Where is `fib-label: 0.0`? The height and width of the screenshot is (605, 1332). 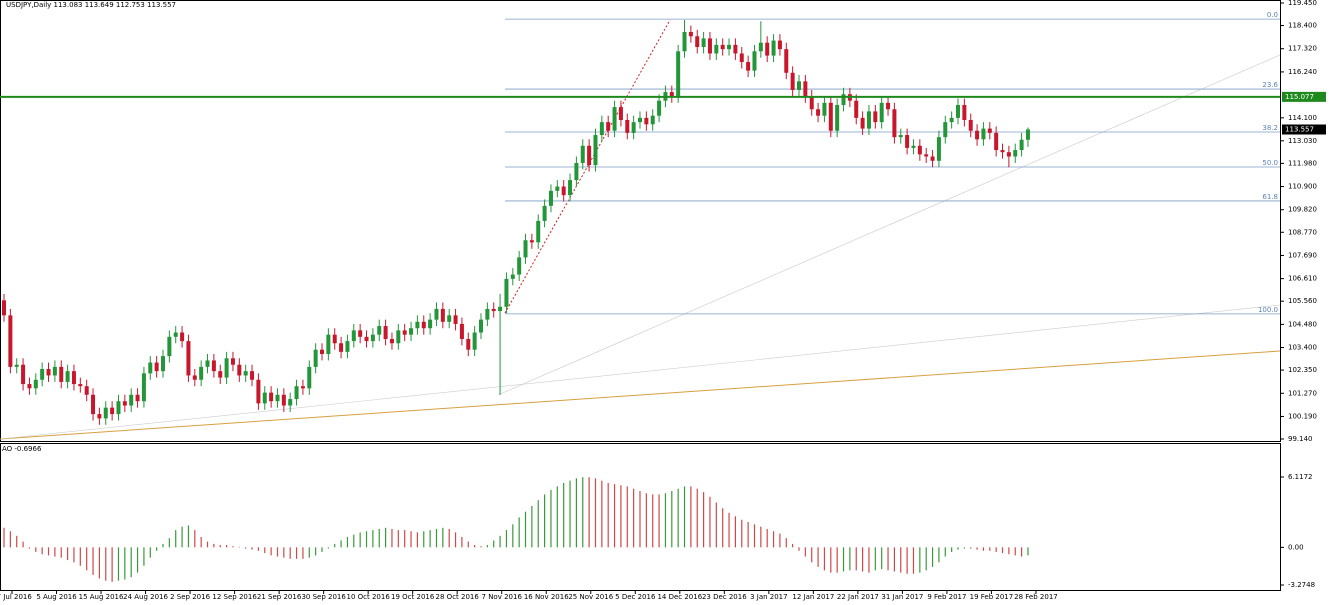 fib-label: 0.0 is located at coordinates (1272, 15).